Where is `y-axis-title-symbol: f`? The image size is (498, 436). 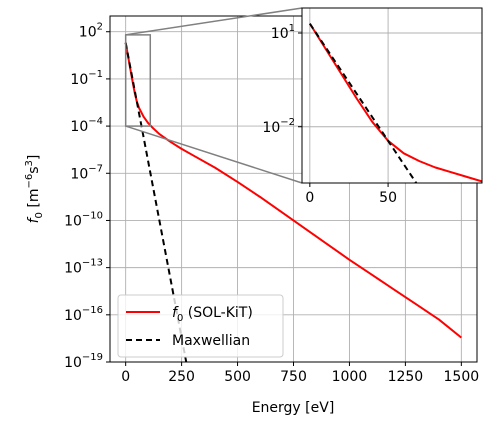
y-axis-title-symbol: f is located at coordinates (34, 219).